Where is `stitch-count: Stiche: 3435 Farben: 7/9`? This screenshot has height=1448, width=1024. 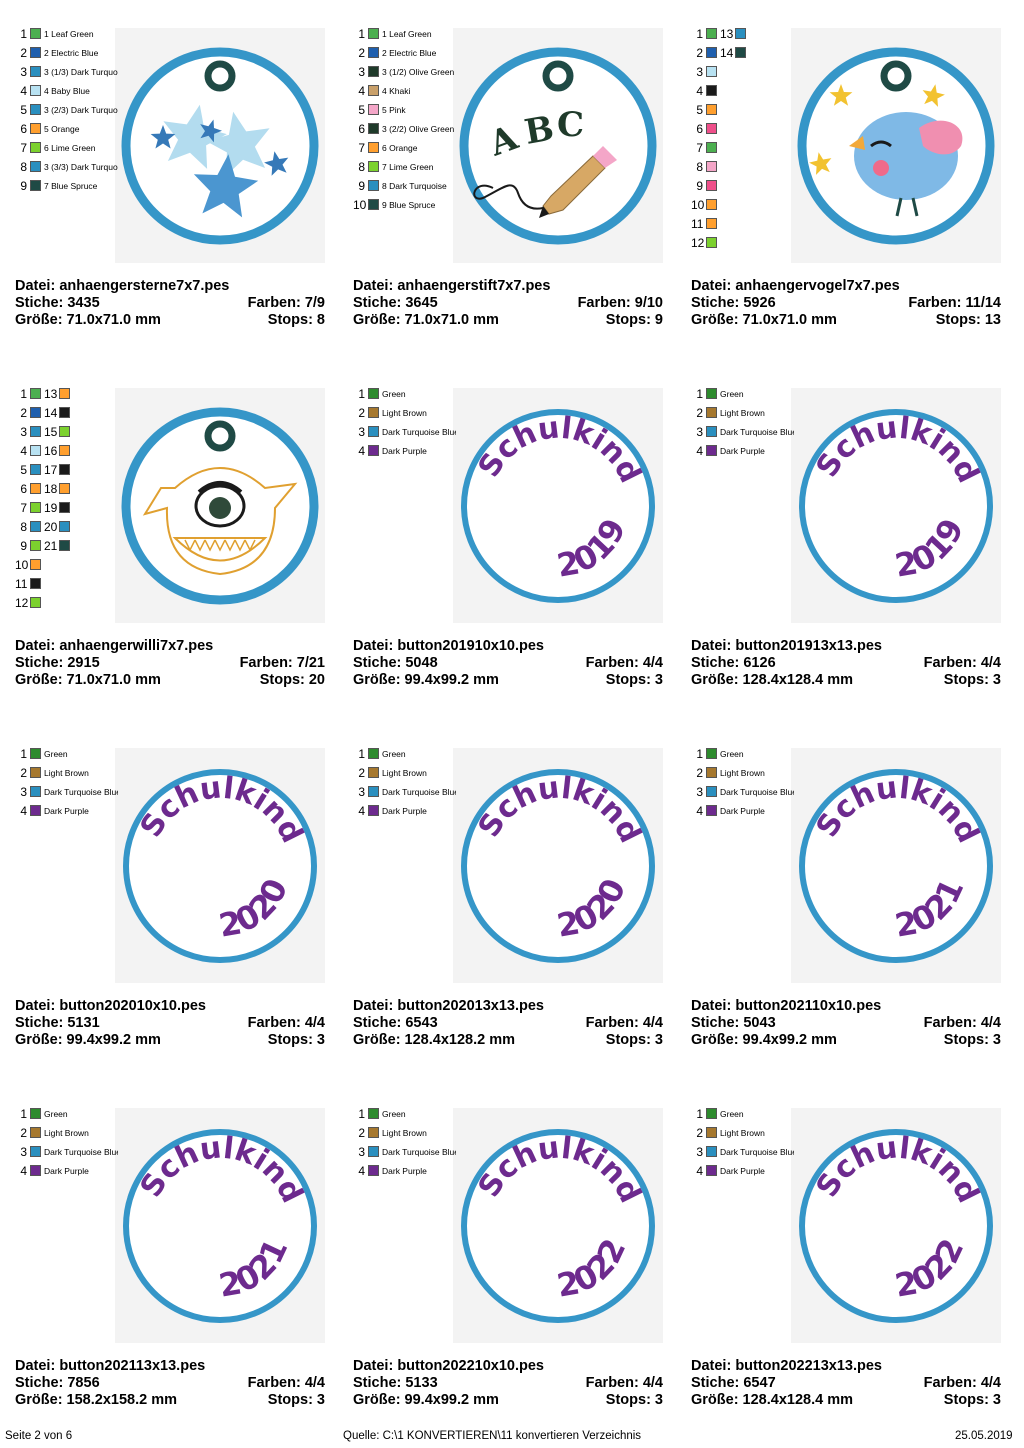
stitch-count: Stiche: 3435 Farben: 7/9 is located at coordinates (170, 303).